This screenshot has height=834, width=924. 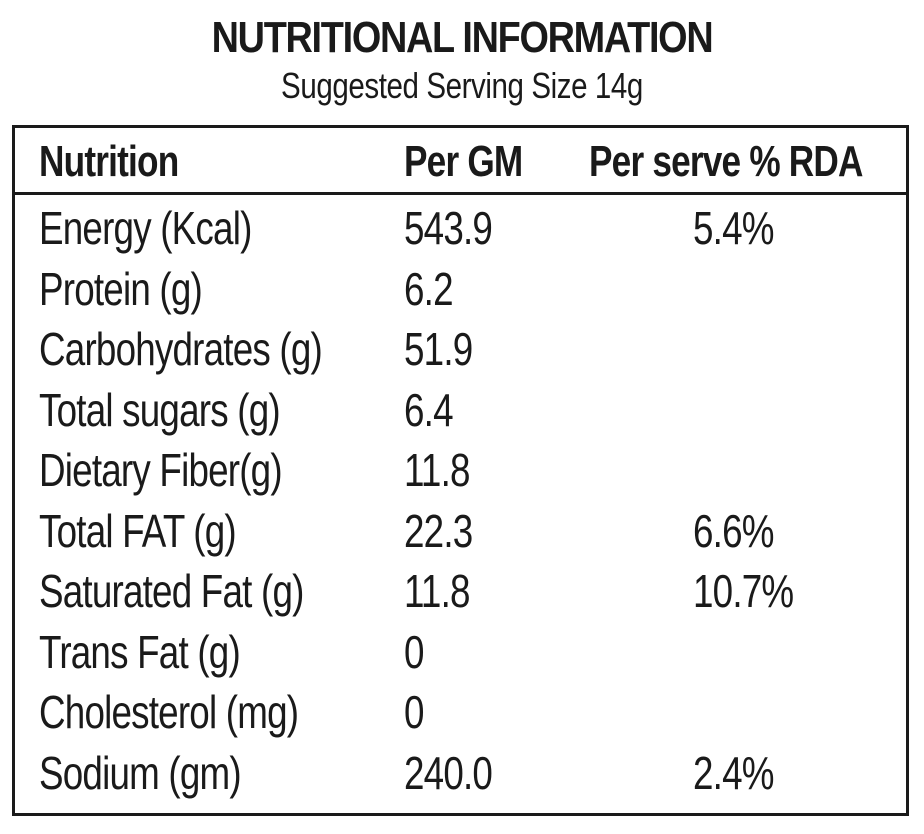 I want to click on table-row: Total FAT (g) 22.3 6.6%, so click(x=460, y=528).